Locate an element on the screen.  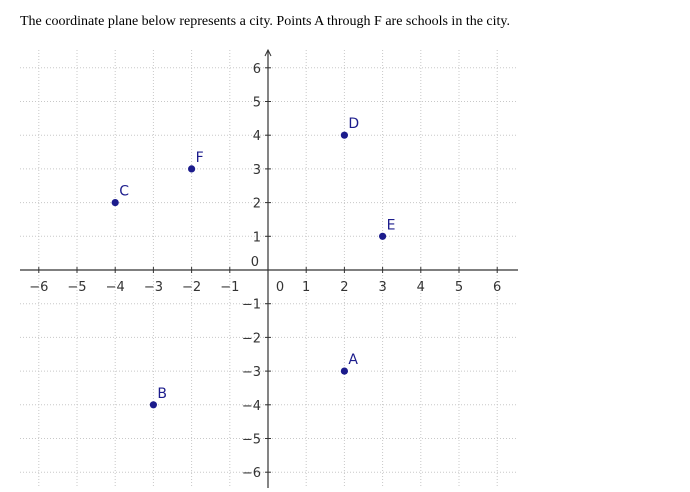
point-label-f: F is located at coordinates (200, 158).